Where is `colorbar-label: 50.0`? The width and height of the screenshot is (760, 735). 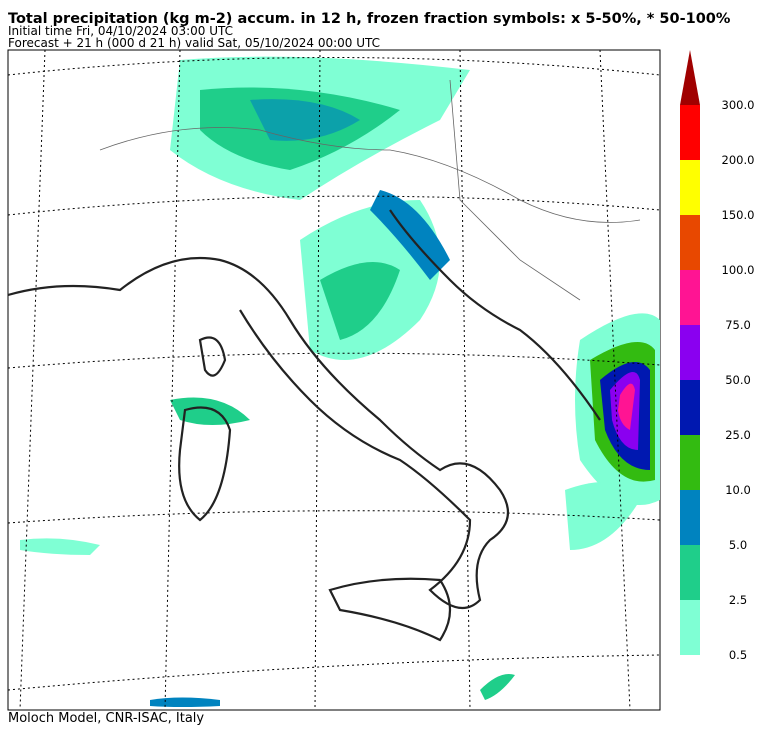
colorbar-label: 50.0 is located at coordinates (738, 380).